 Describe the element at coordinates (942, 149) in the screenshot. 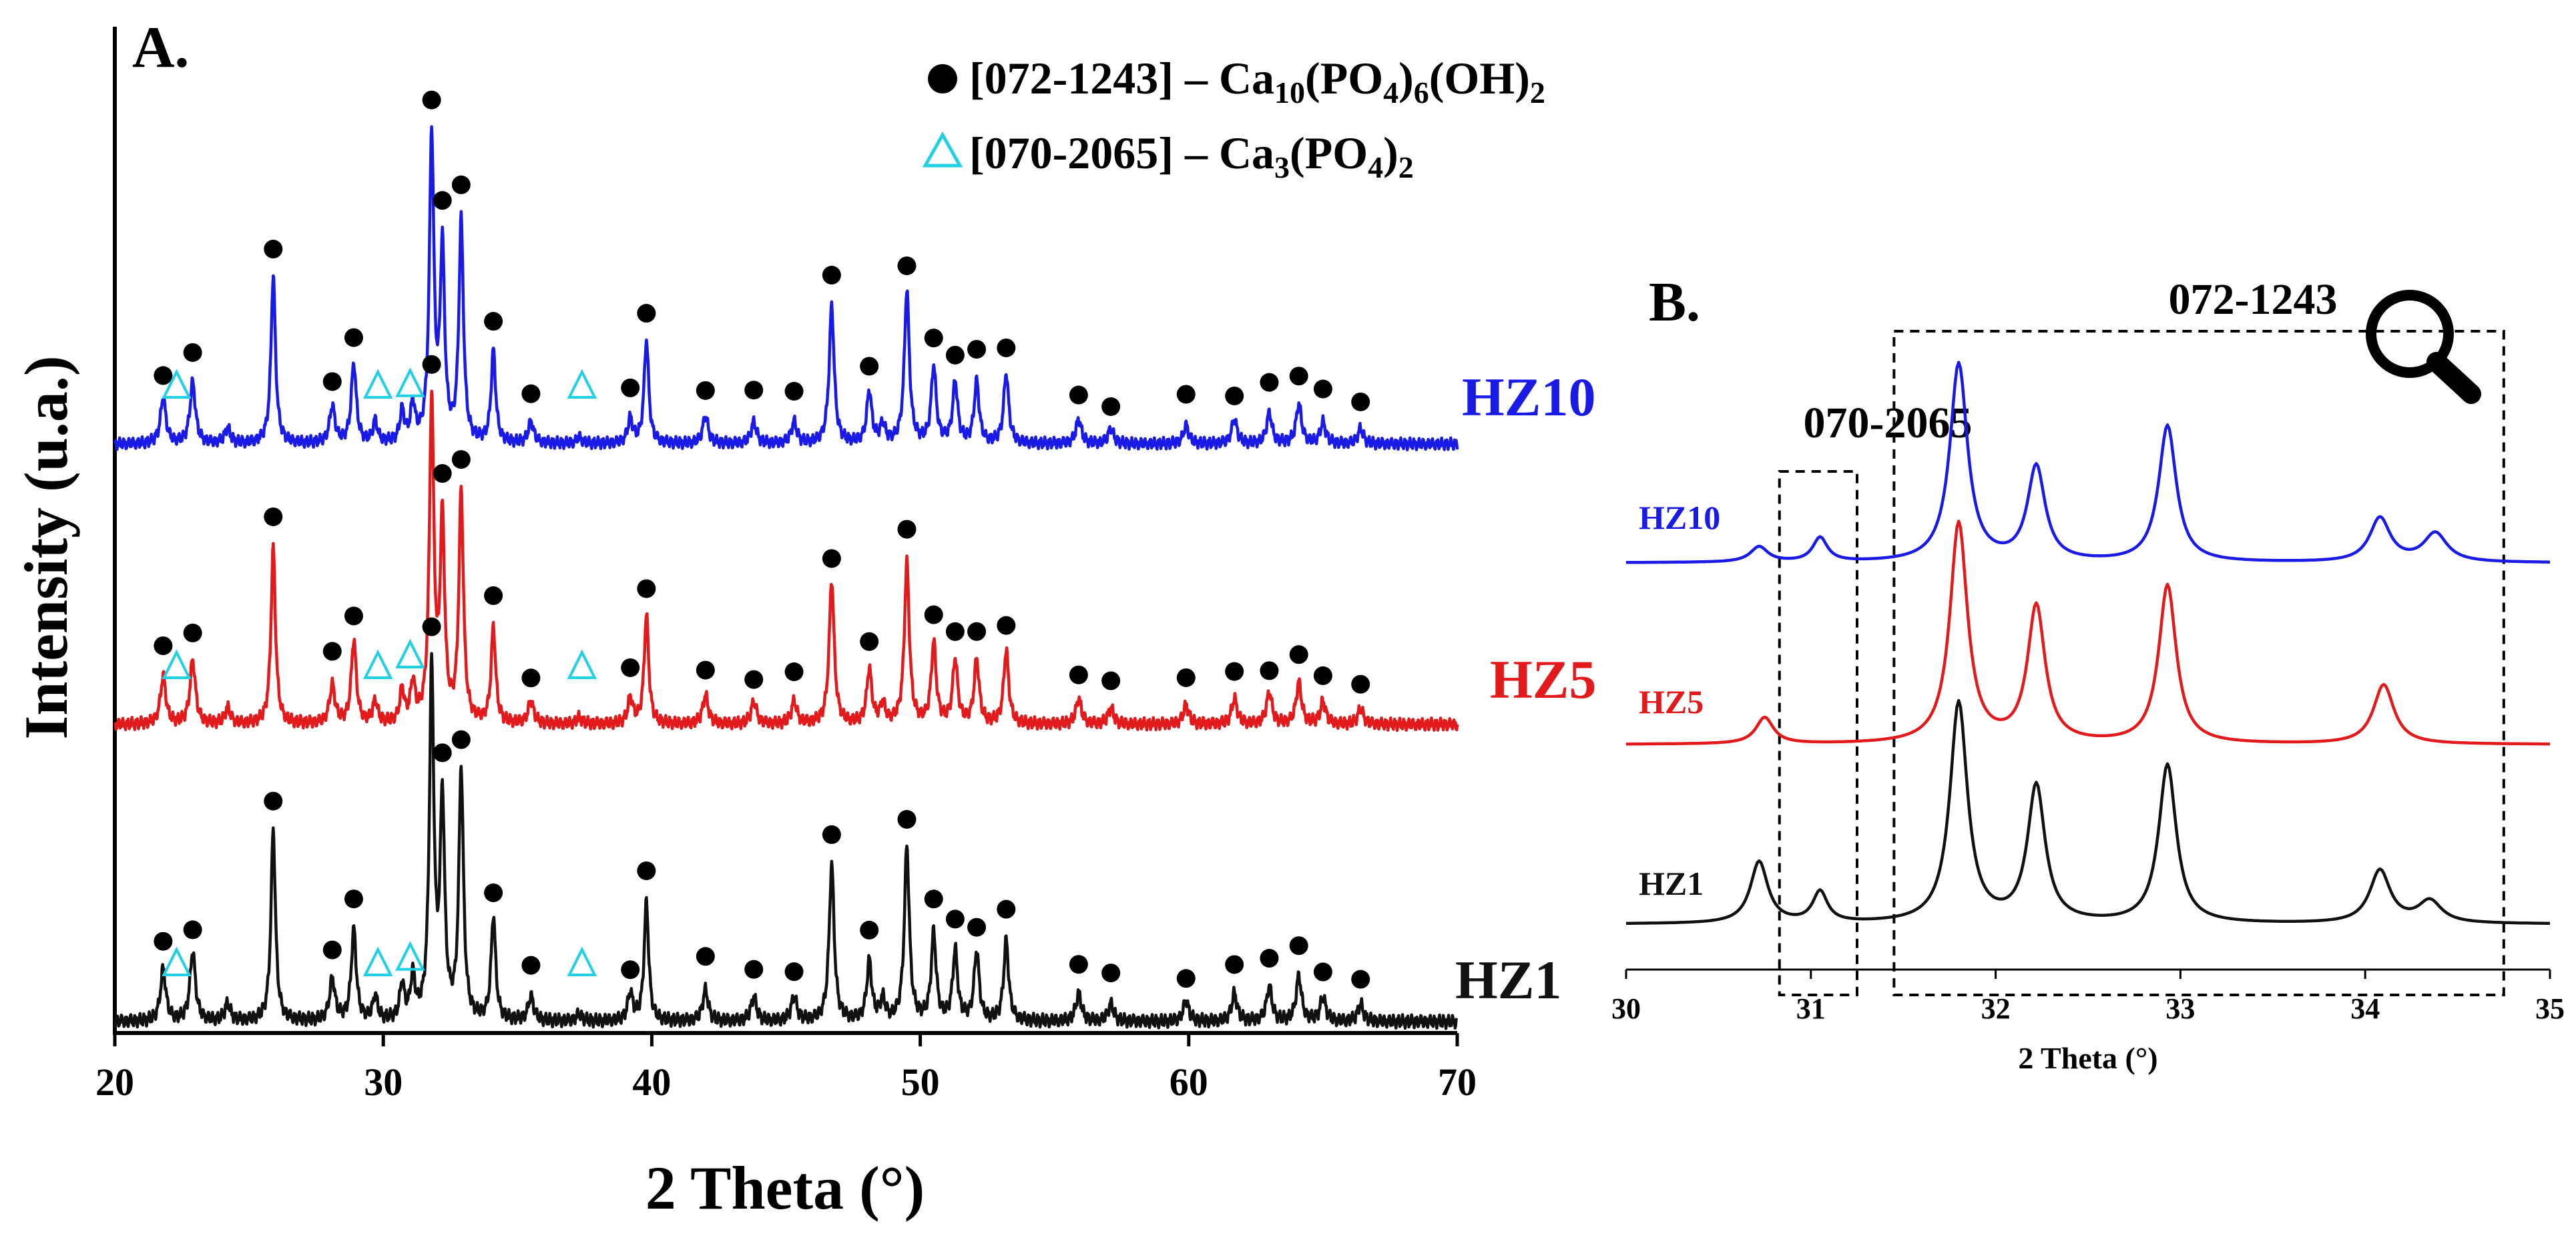

I see `legend-tcp-marker` at that location.